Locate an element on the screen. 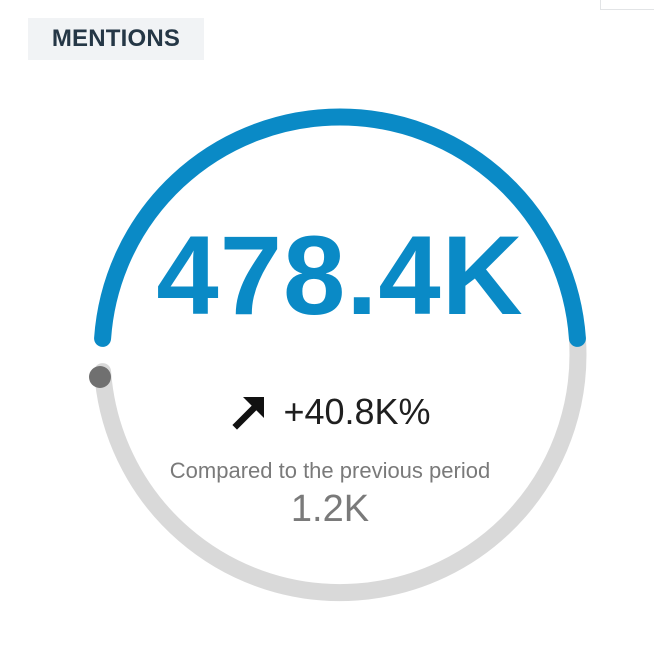  widget-title: MENTIONS is located at coordinates (116, 38).